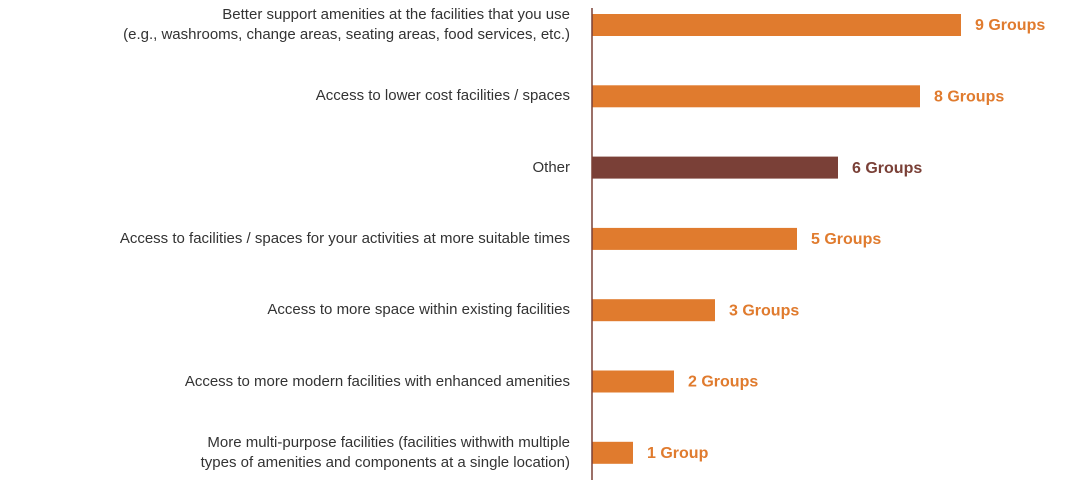 The image size is (1084, 480). I want to click on category-label: Other, so click(551, 167).